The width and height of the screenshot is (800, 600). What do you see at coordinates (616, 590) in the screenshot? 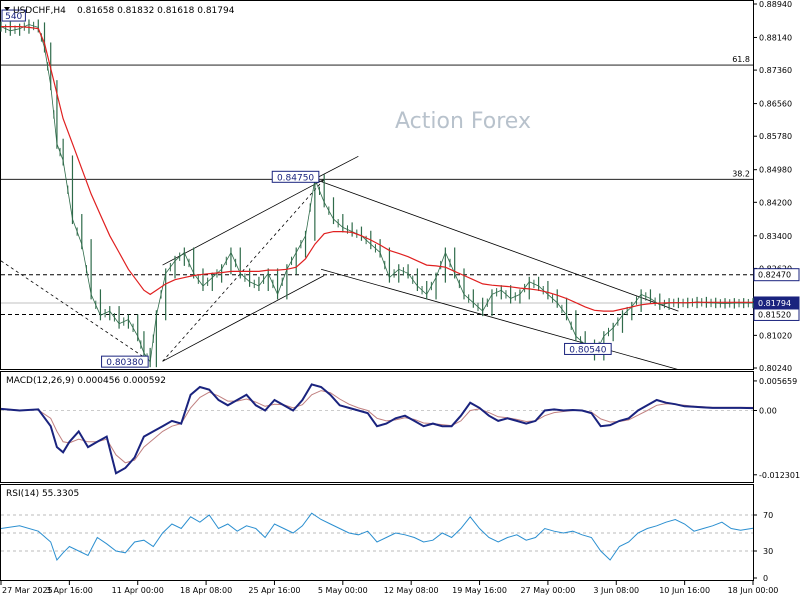
I see `x-tick-label-9: 3 Jun 08:00` at bounding box center [616, 590].